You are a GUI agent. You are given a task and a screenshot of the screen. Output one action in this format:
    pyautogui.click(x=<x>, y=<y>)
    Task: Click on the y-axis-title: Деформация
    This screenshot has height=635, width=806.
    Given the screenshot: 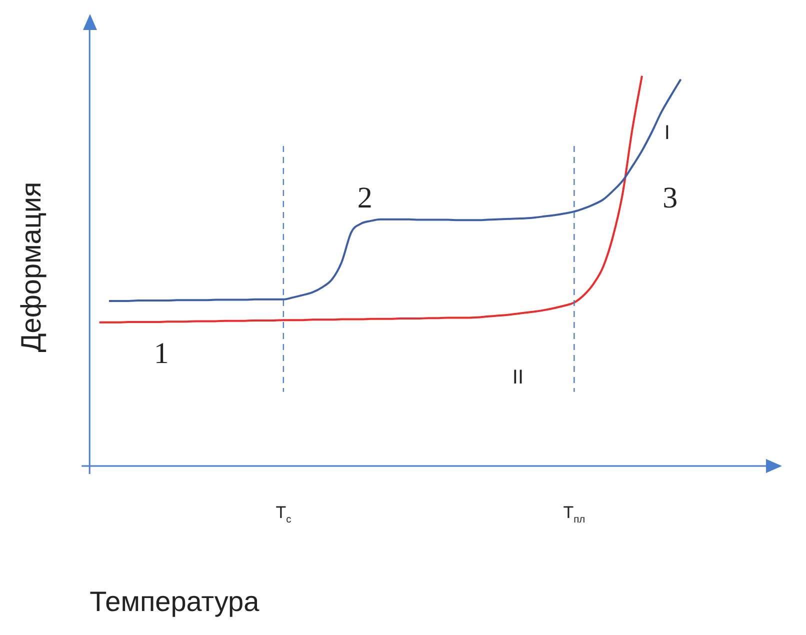 What is the action you would take?
    pyautogui.click(x=31, y=267)
    